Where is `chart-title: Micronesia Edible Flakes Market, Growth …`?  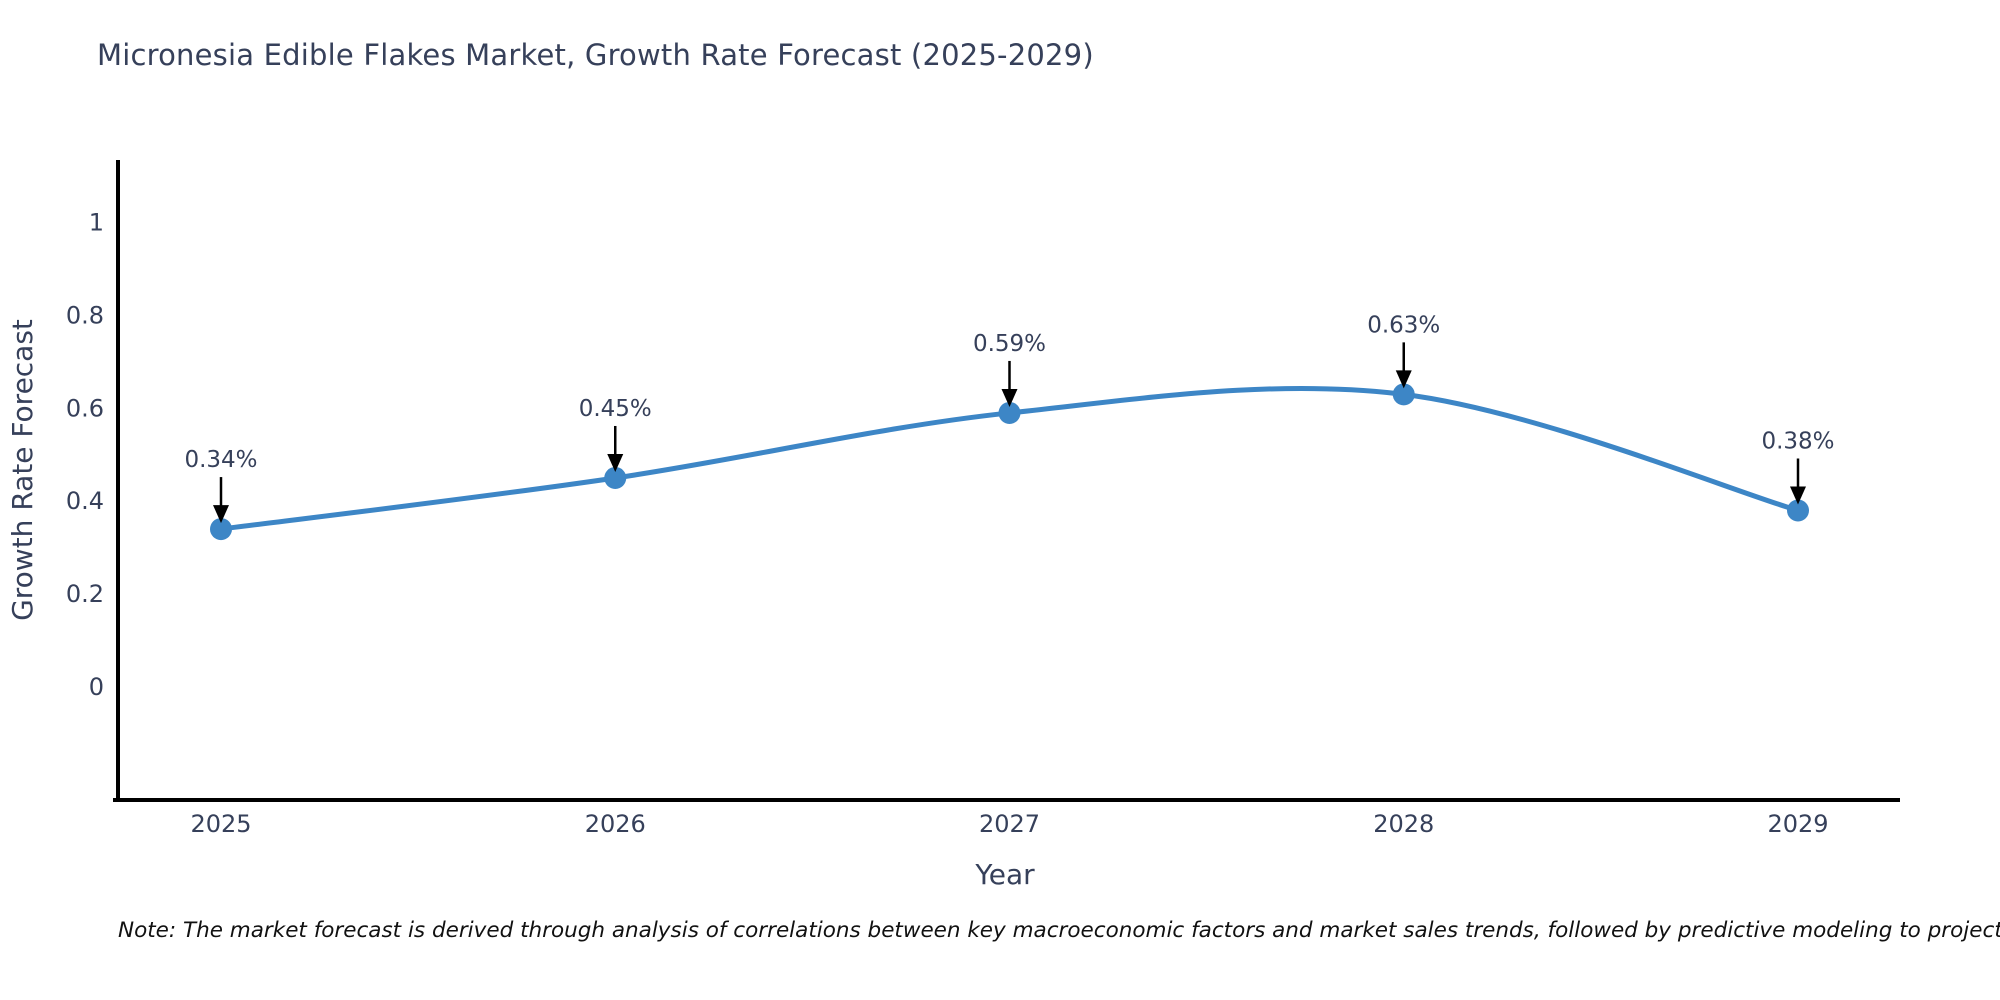
chart-title: Micronesia Edible Flakes Market, Growth … is located at coordinates (595, 55).